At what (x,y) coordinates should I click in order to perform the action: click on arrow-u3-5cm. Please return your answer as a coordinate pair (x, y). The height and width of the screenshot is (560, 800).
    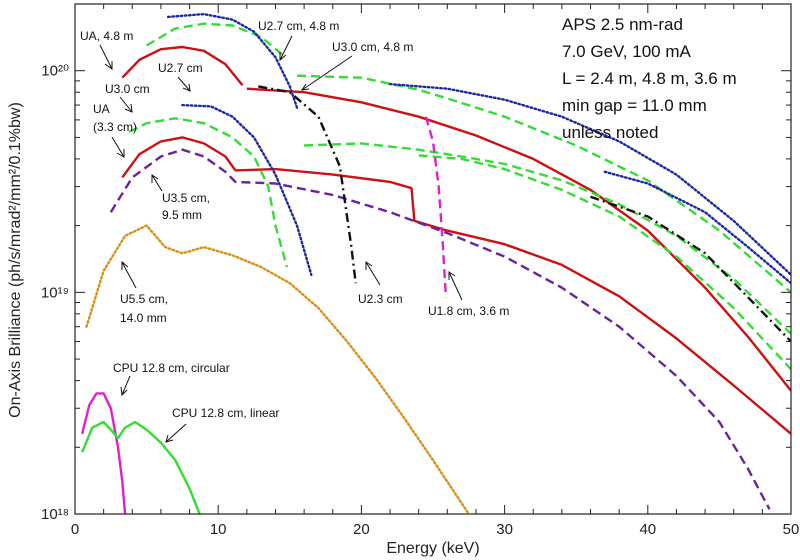
    Looking at the image, I should click on (157, 183).